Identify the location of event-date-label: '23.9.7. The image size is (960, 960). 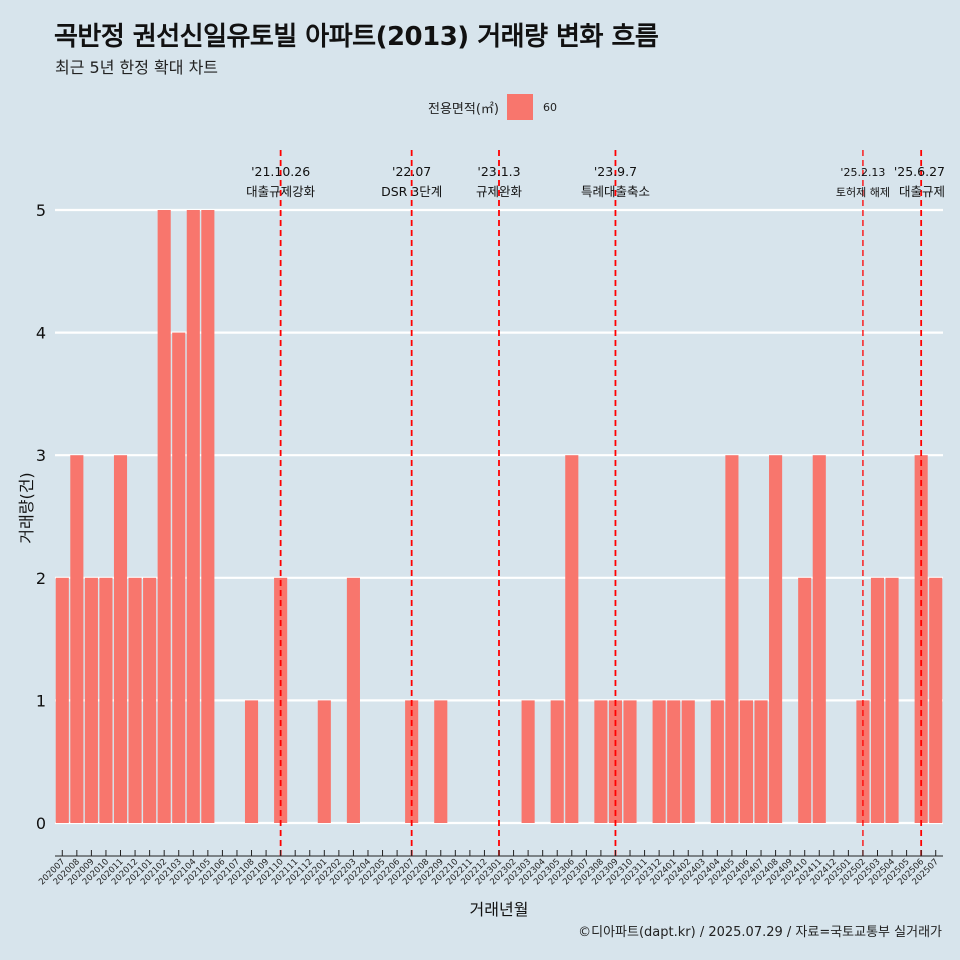
(615, 171).